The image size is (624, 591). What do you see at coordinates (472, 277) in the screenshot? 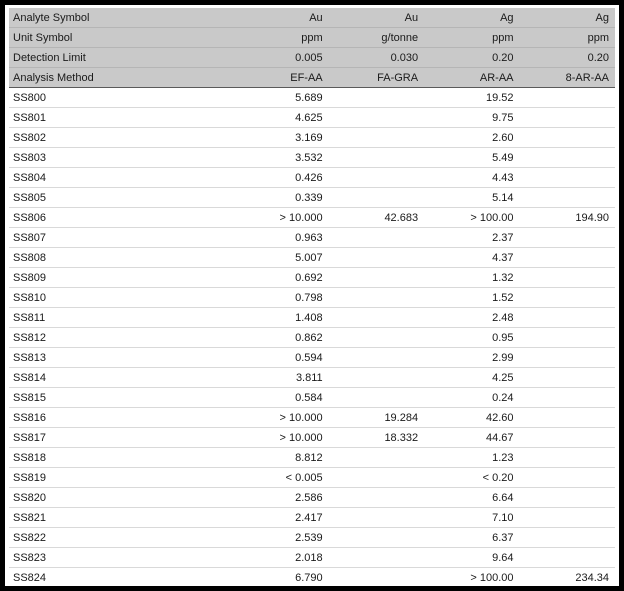
I see `result-value: 1.32` at bounding box center [472, 277].